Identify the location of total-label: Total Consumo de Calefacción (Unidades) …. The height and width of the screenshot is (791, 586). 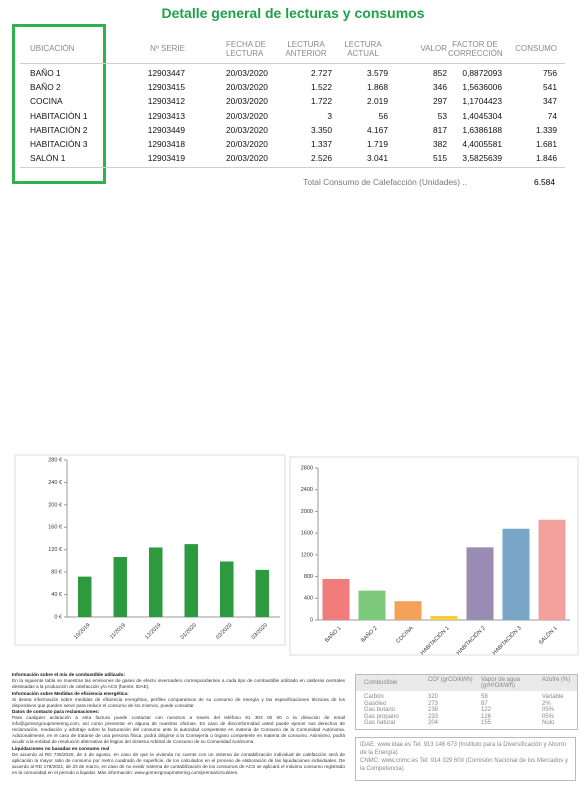
(385, 182).